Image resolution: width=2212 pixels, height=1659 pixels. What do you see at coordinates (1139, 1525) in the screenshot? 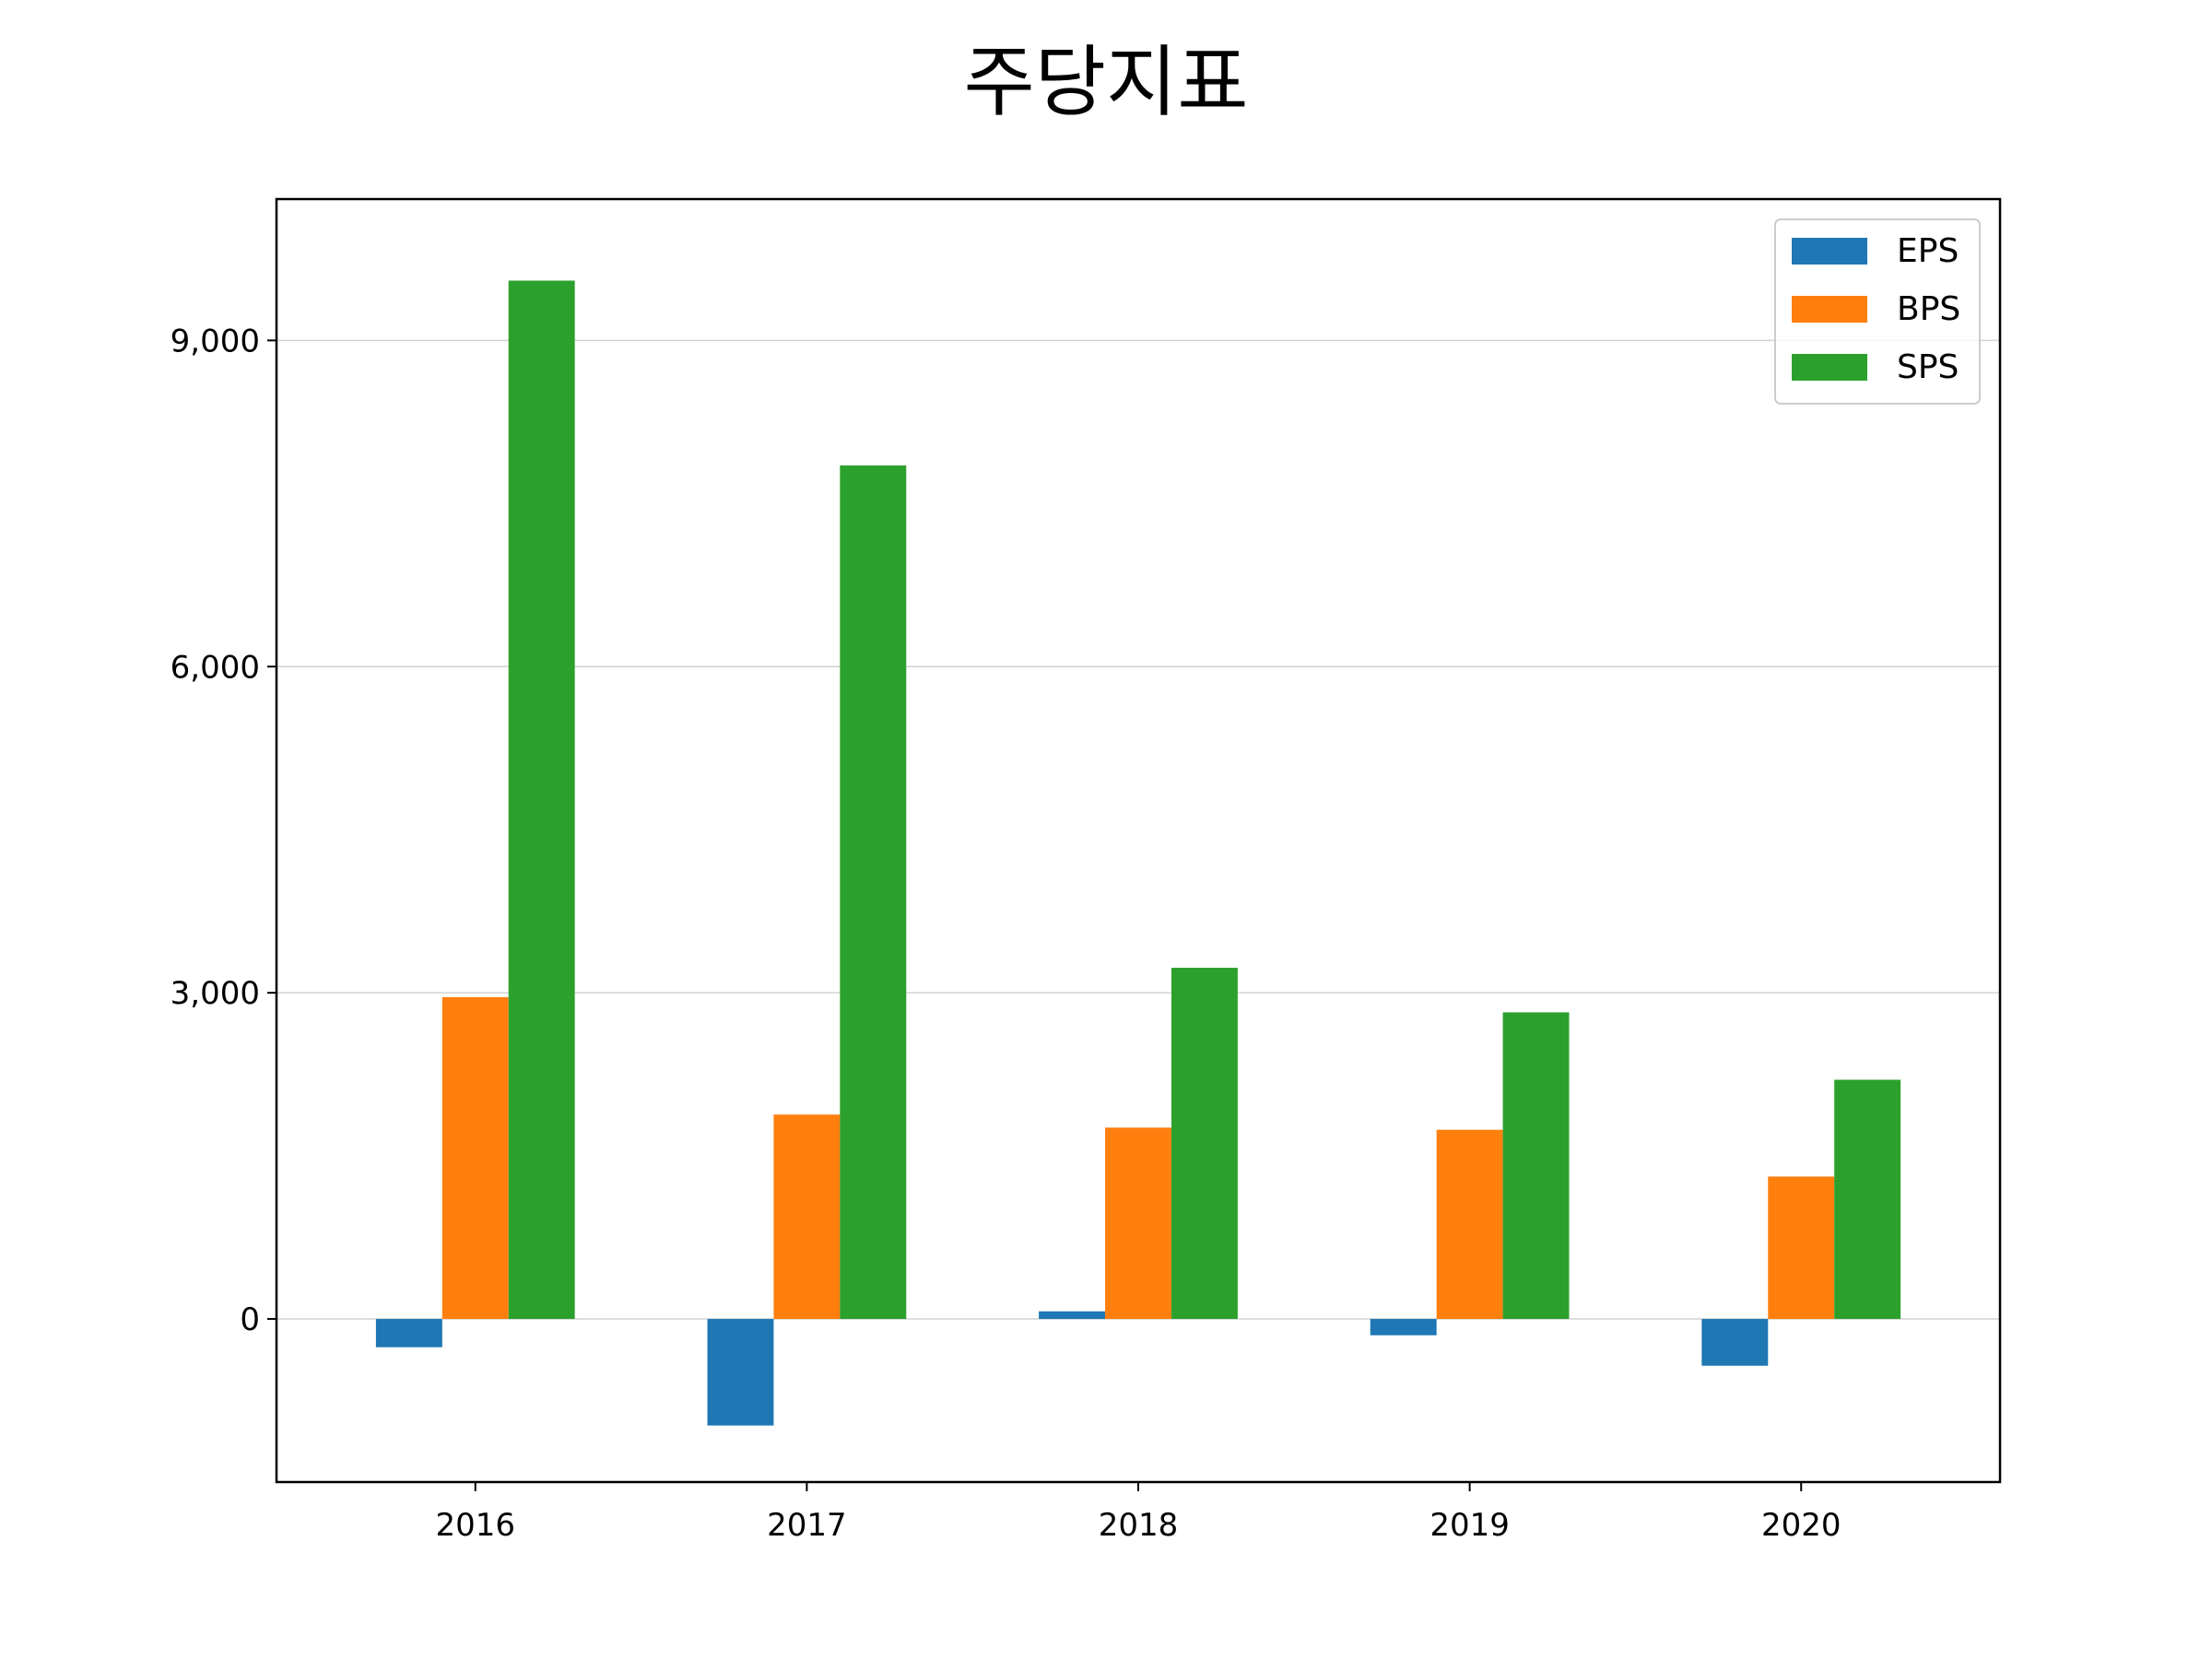
I see `x-tick-label: 2018` at bounding box center [1139, 1525].